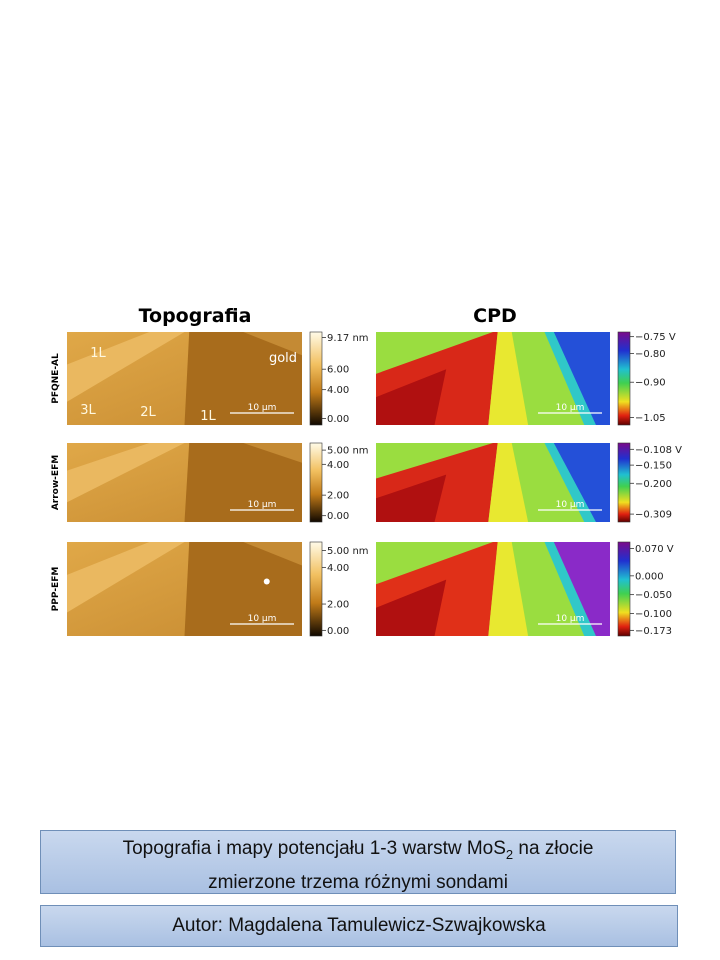 The width and height of the screenshot is (720, 960). I want to click on region-label: gold, so click(283, 358).